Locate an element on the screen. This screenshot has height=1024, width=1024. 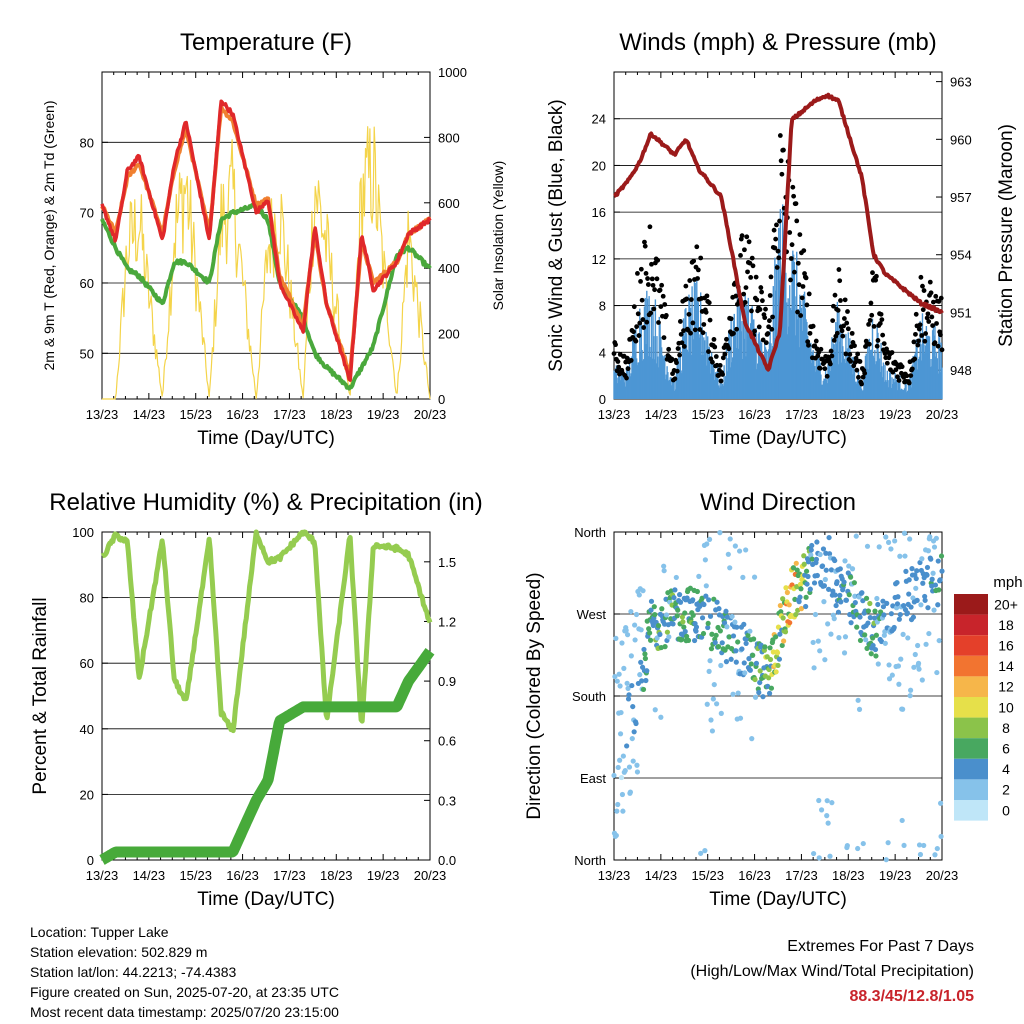
legend-swatch is located at coordinates (971, 666).